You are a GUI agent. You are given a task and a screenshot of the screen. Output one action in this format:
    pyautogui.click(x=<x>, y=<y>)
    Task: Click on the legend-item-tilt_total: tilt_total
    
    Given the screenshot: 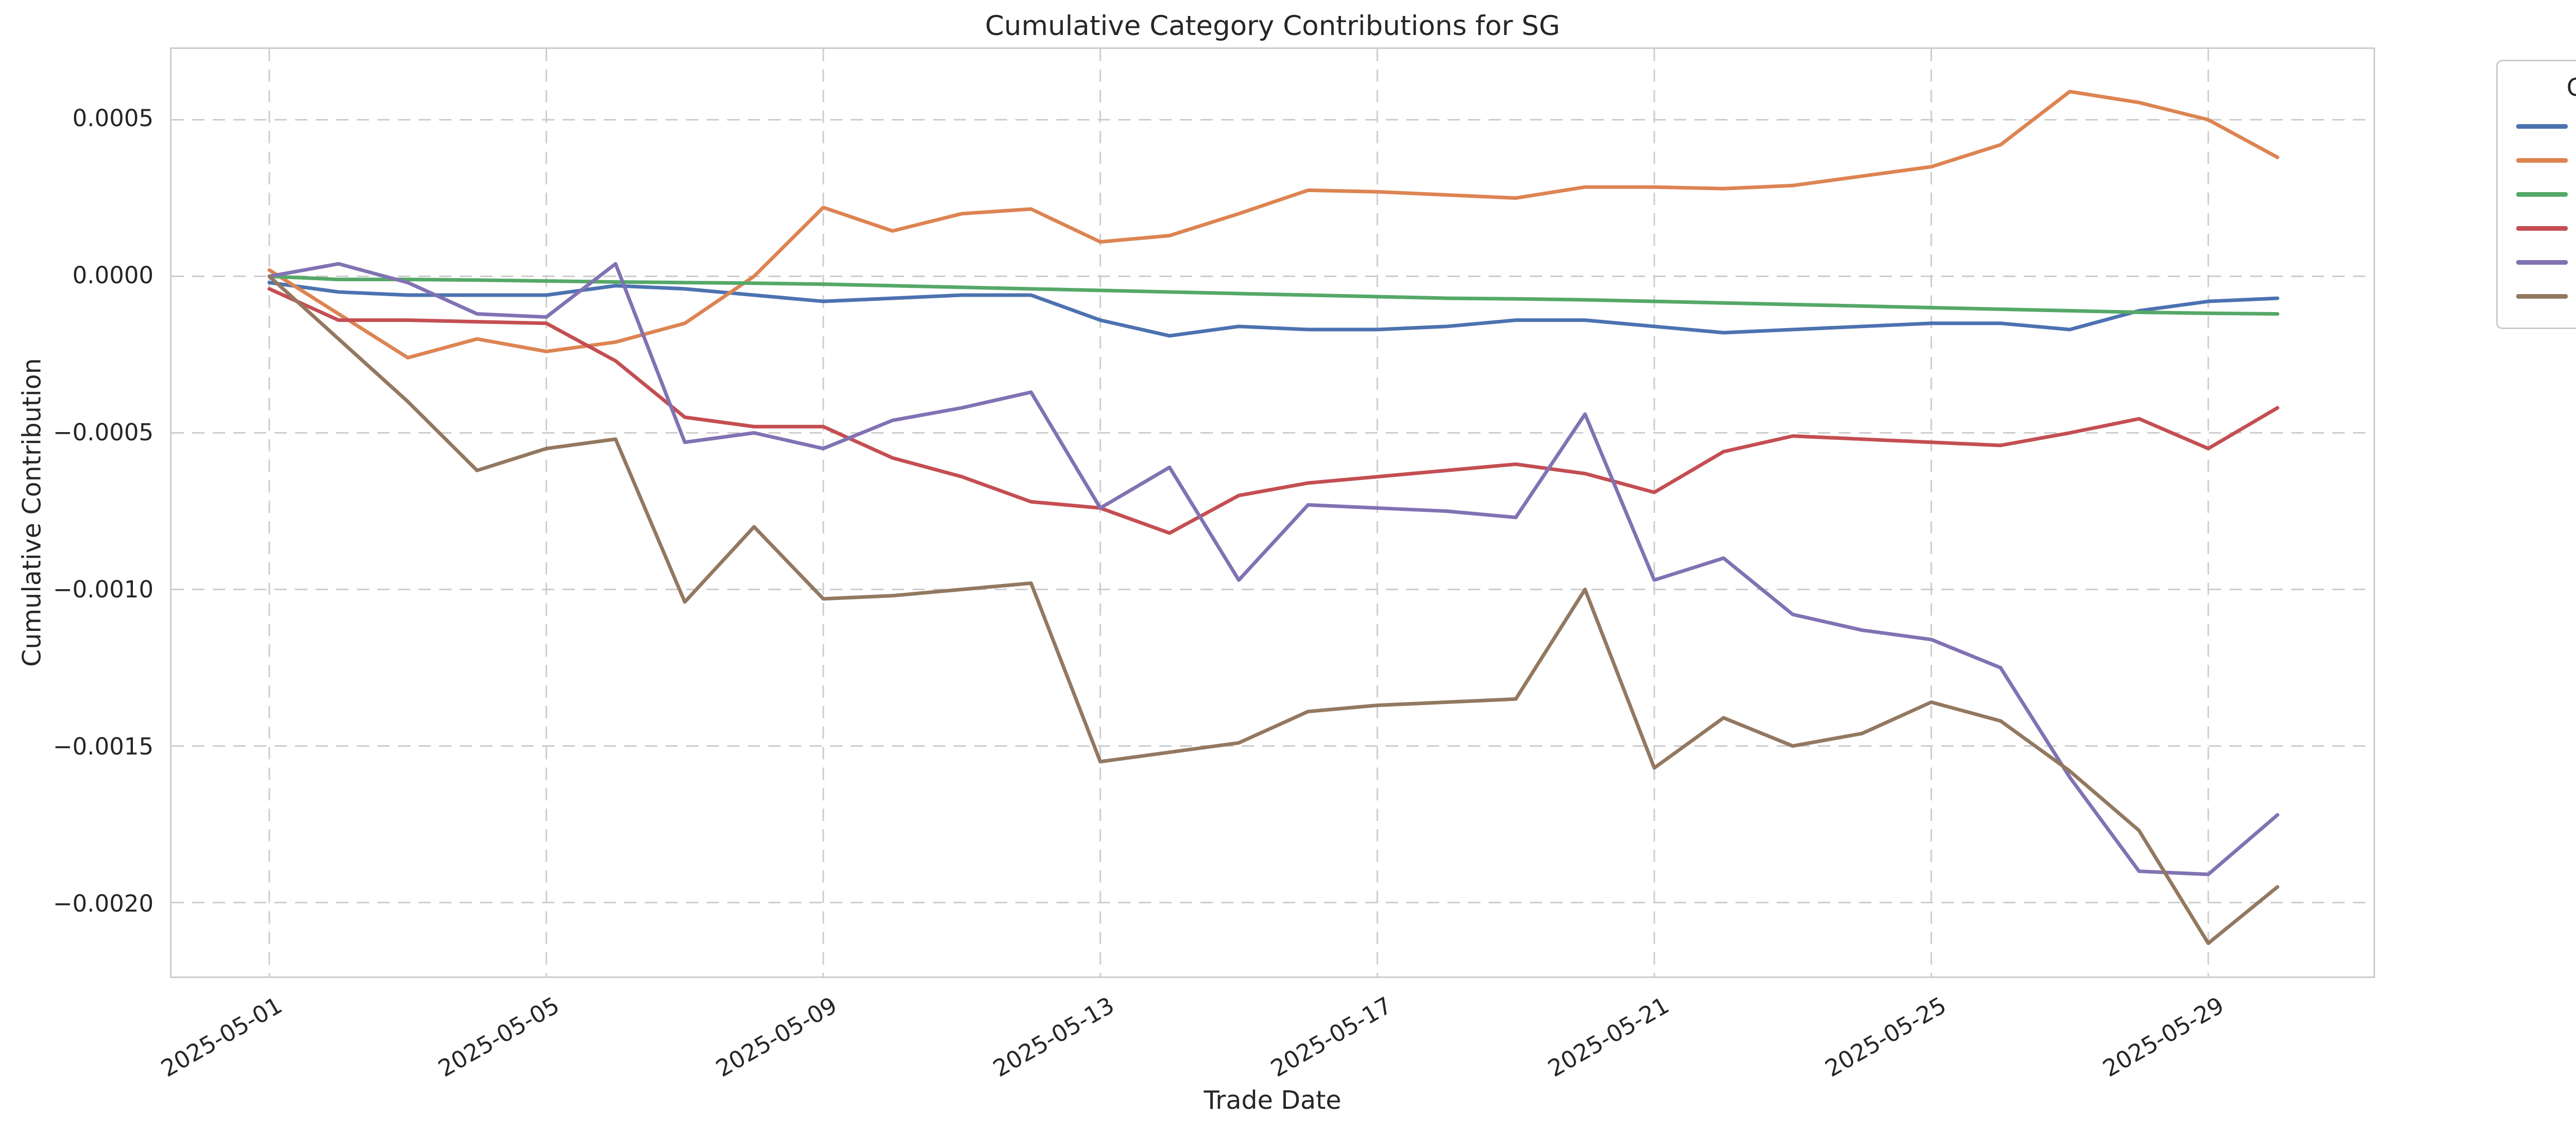 What is the action you would take?
    pyautogui.click(x=2537, y=160)
    